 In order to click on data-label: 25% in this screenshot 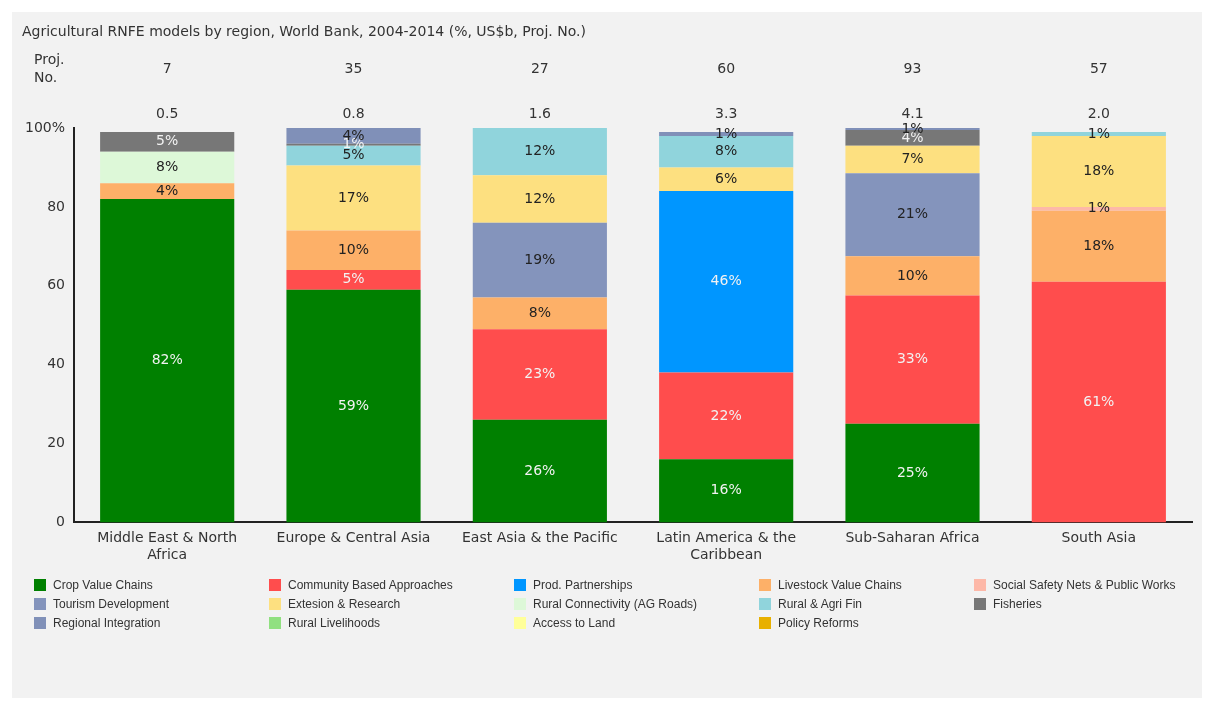, I will do `click(912, 471)`.